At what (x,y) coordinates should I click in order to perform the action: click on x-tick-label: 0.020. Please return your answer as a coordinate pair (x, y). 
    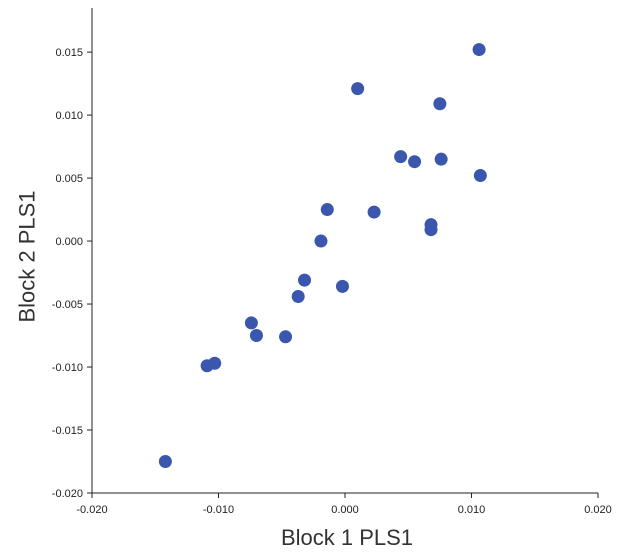
    Looking at the image, I should click on (598, 510).